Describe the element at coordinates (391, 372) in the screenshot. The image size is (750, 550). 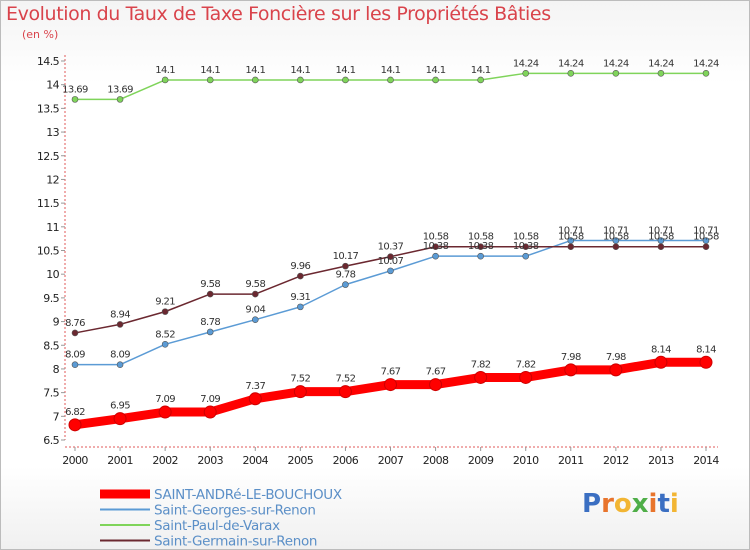
I see `data-label: 7.67` at that location.